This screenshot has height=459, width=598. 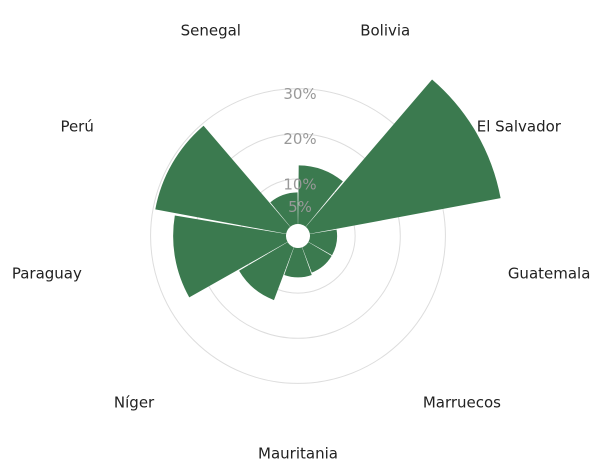 I want to click on category-label: Perú, so click(x=76, y=127).